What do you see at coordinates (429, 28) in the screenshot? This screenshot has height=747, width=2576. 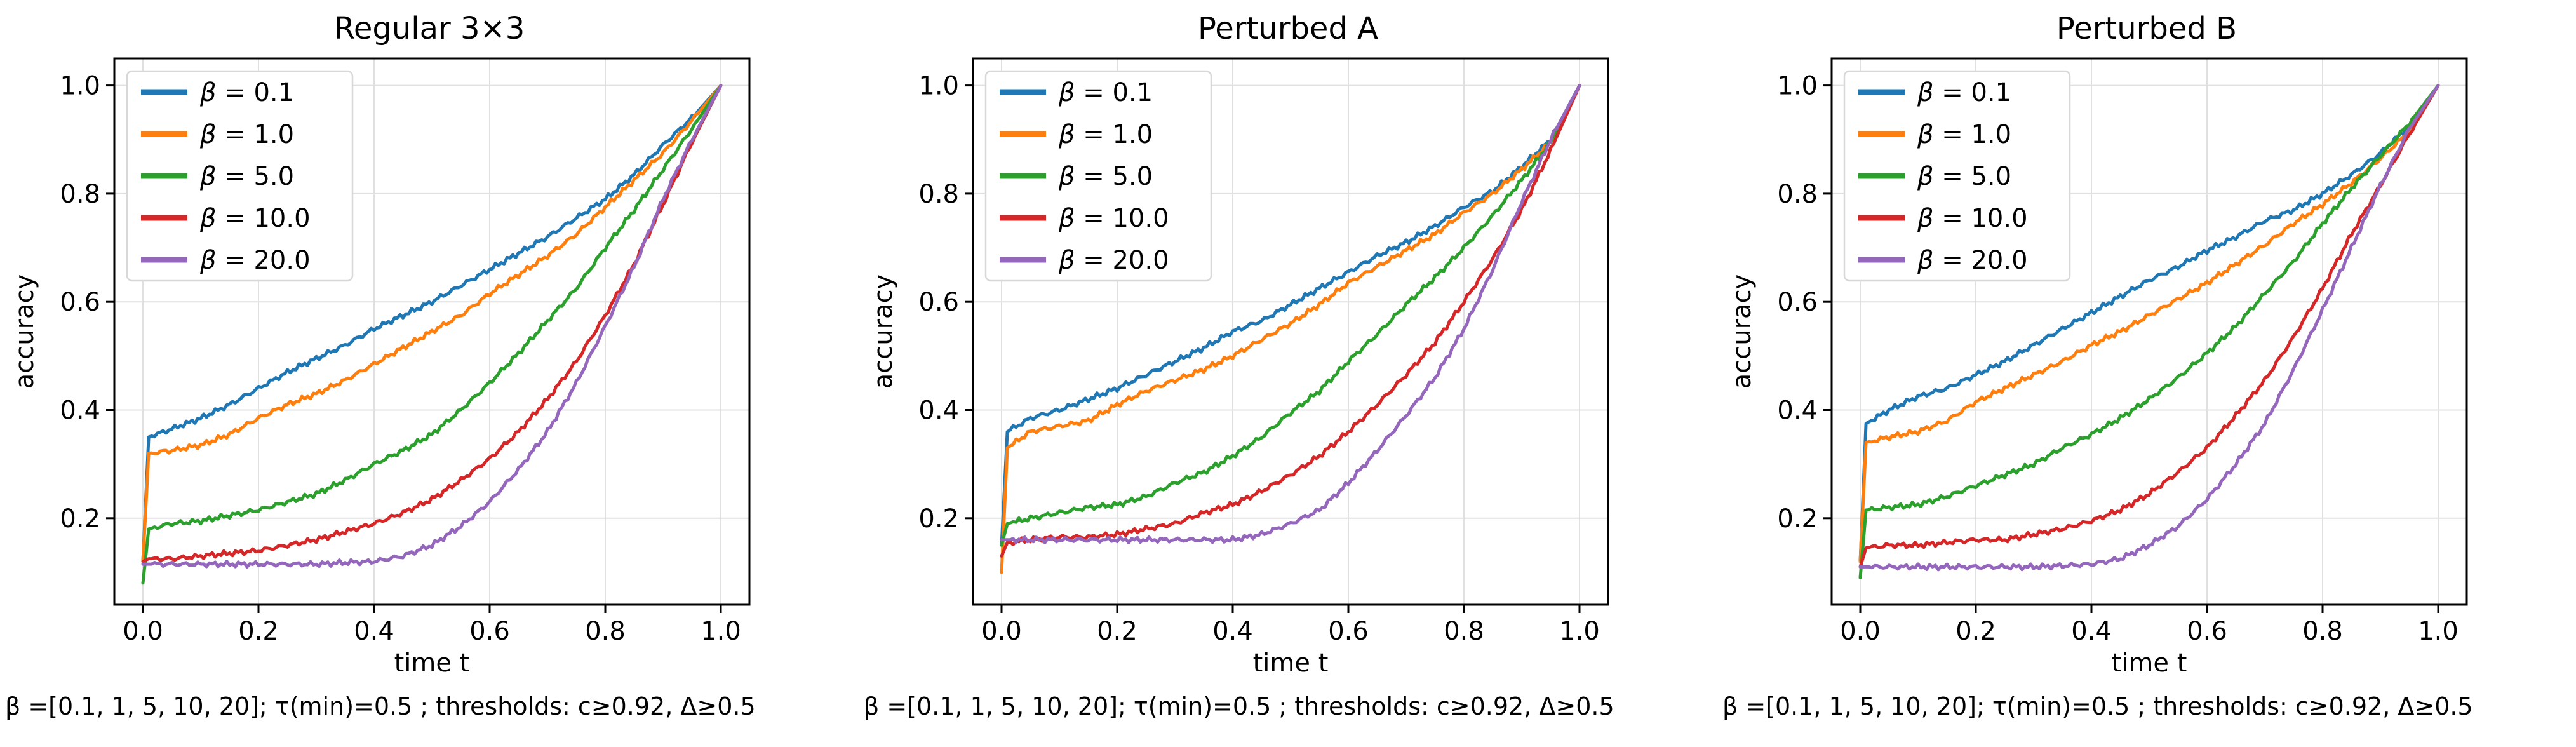 I see `subplot-title: Regular 3×3` at bounding box center [429, 28].